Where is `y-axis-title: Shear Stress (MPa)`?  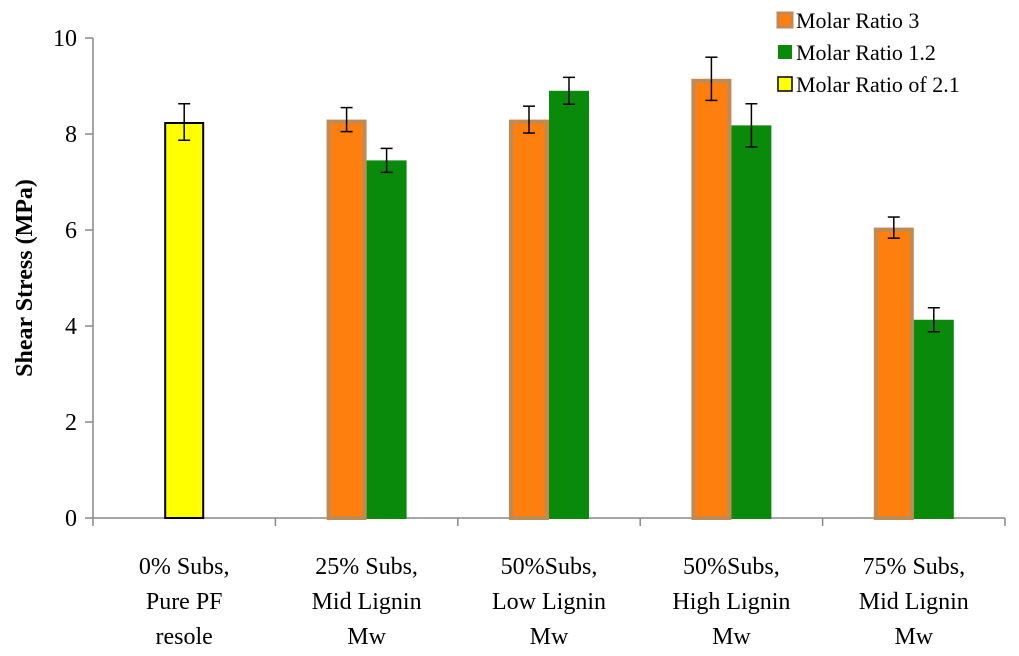
y-axis-title: Shear Stress (MPa) is located at coordinates (25, 278).